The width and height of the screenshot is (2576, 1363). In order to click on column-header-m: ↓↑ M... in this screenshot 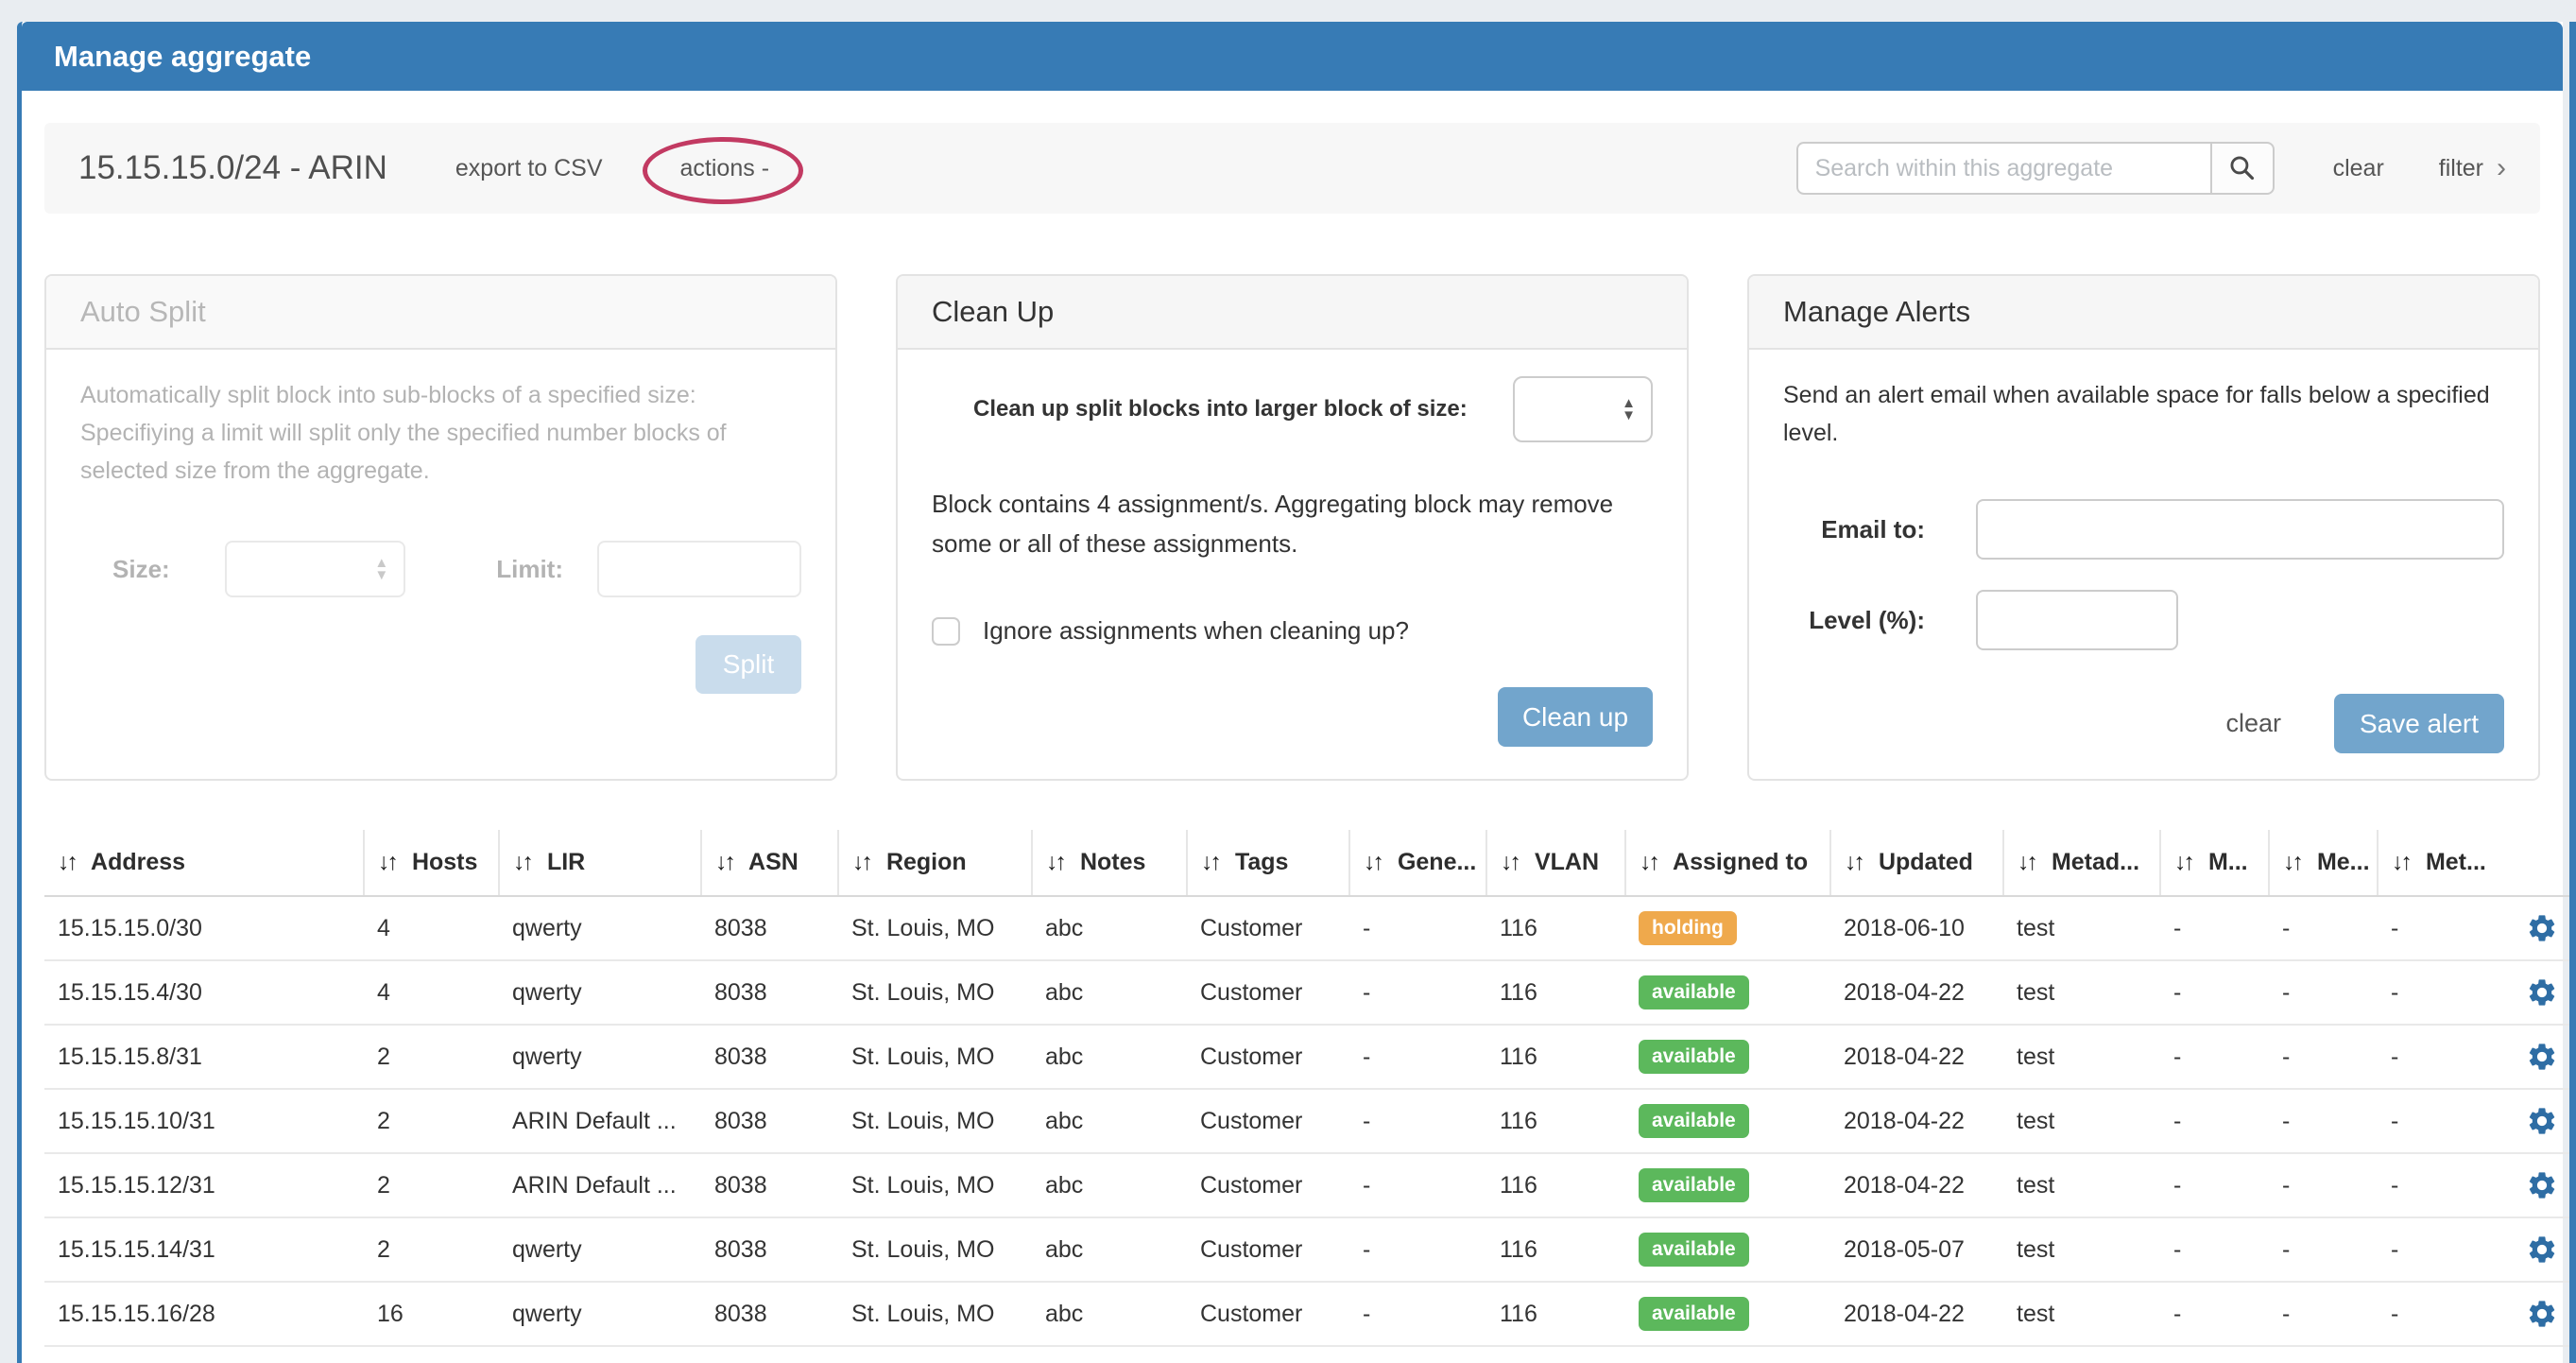, I will do `click(2214, 864)`.